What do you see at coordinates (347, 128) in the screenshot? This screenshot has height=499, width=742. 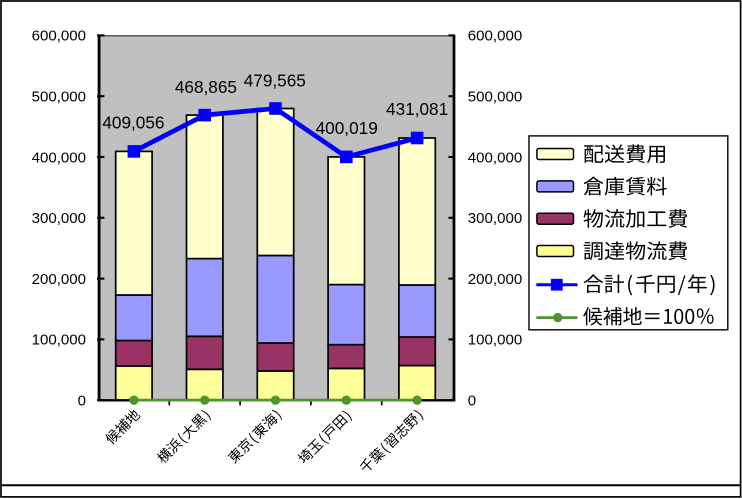 I see `svg-text: 400,019` at bounding box center [347, 128].